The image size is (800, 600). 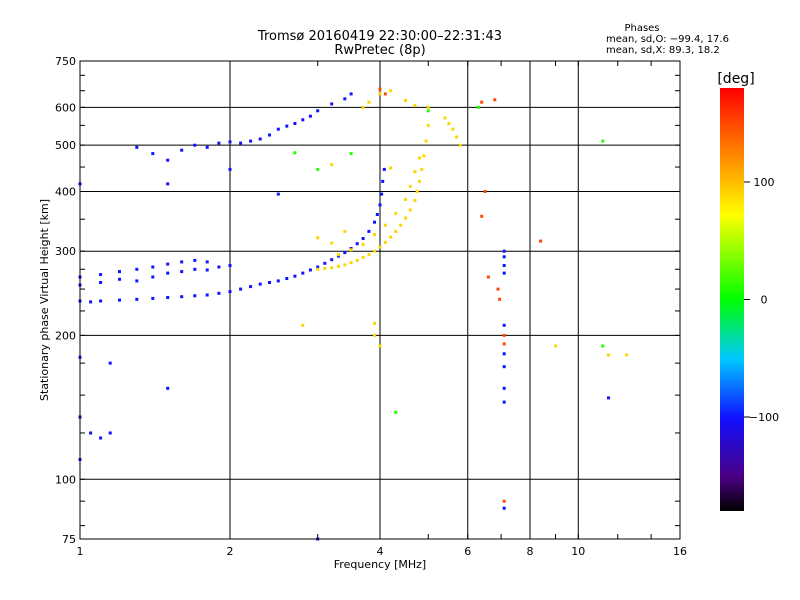 What do you see at coordinates (69, 539) in the screenshot?
I see `y-tick-label: 75` at bounding box center [69, 539].